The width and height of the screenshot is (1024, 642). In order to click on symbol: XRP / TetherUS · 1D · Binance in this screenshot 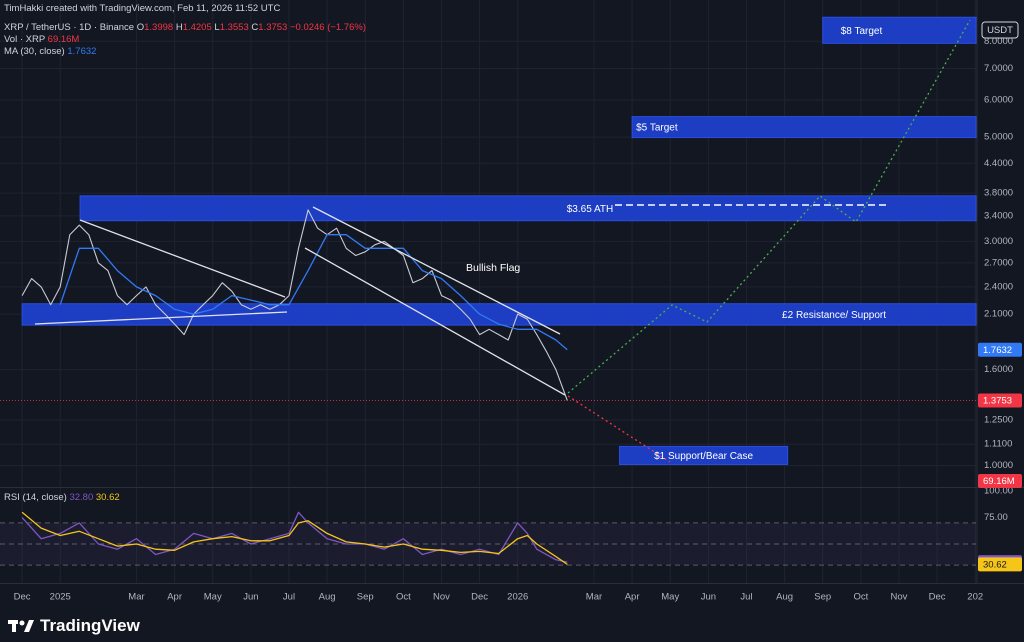, I will do `click(69, 27)`.